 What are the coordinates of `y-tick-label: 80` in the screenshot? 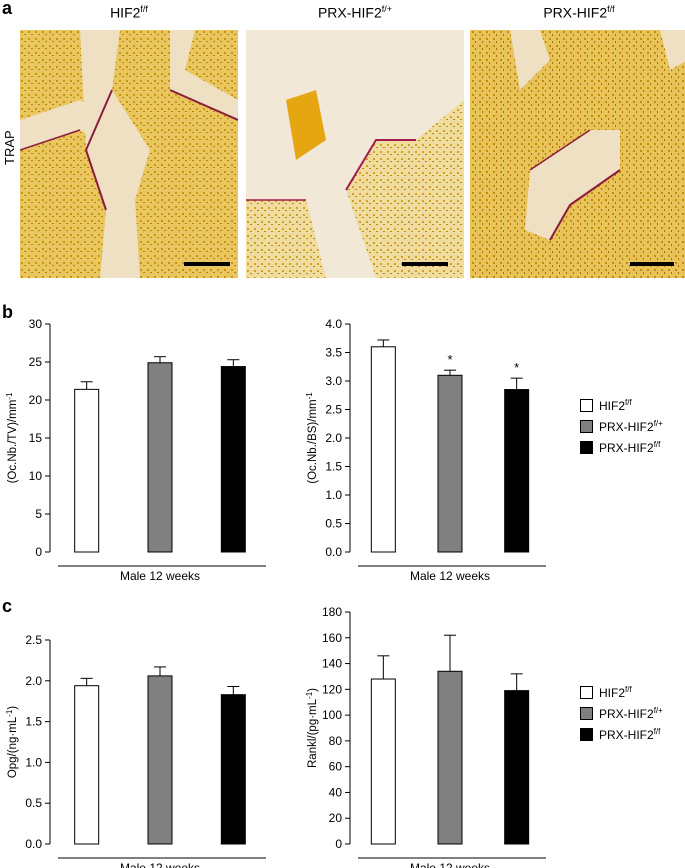 It's located at (336, 741).